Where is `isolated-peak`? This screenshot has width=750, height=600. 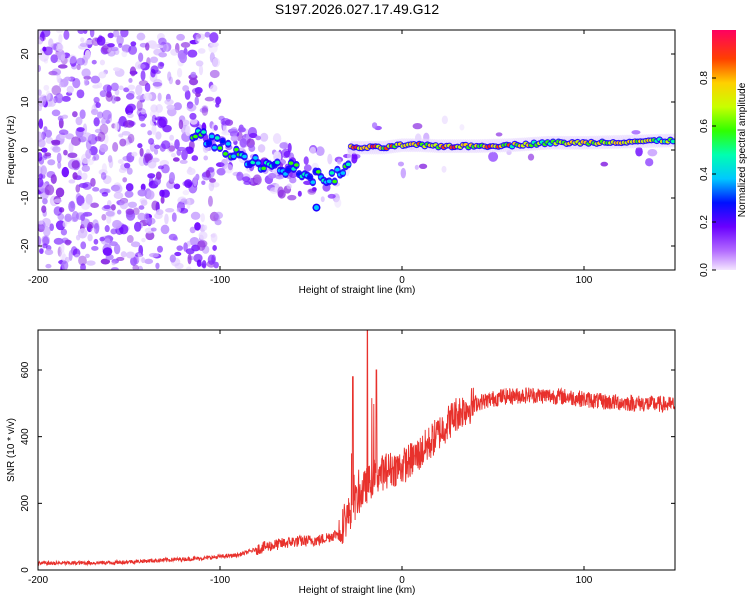
isolated-peak is located at coordinates (316, 208).